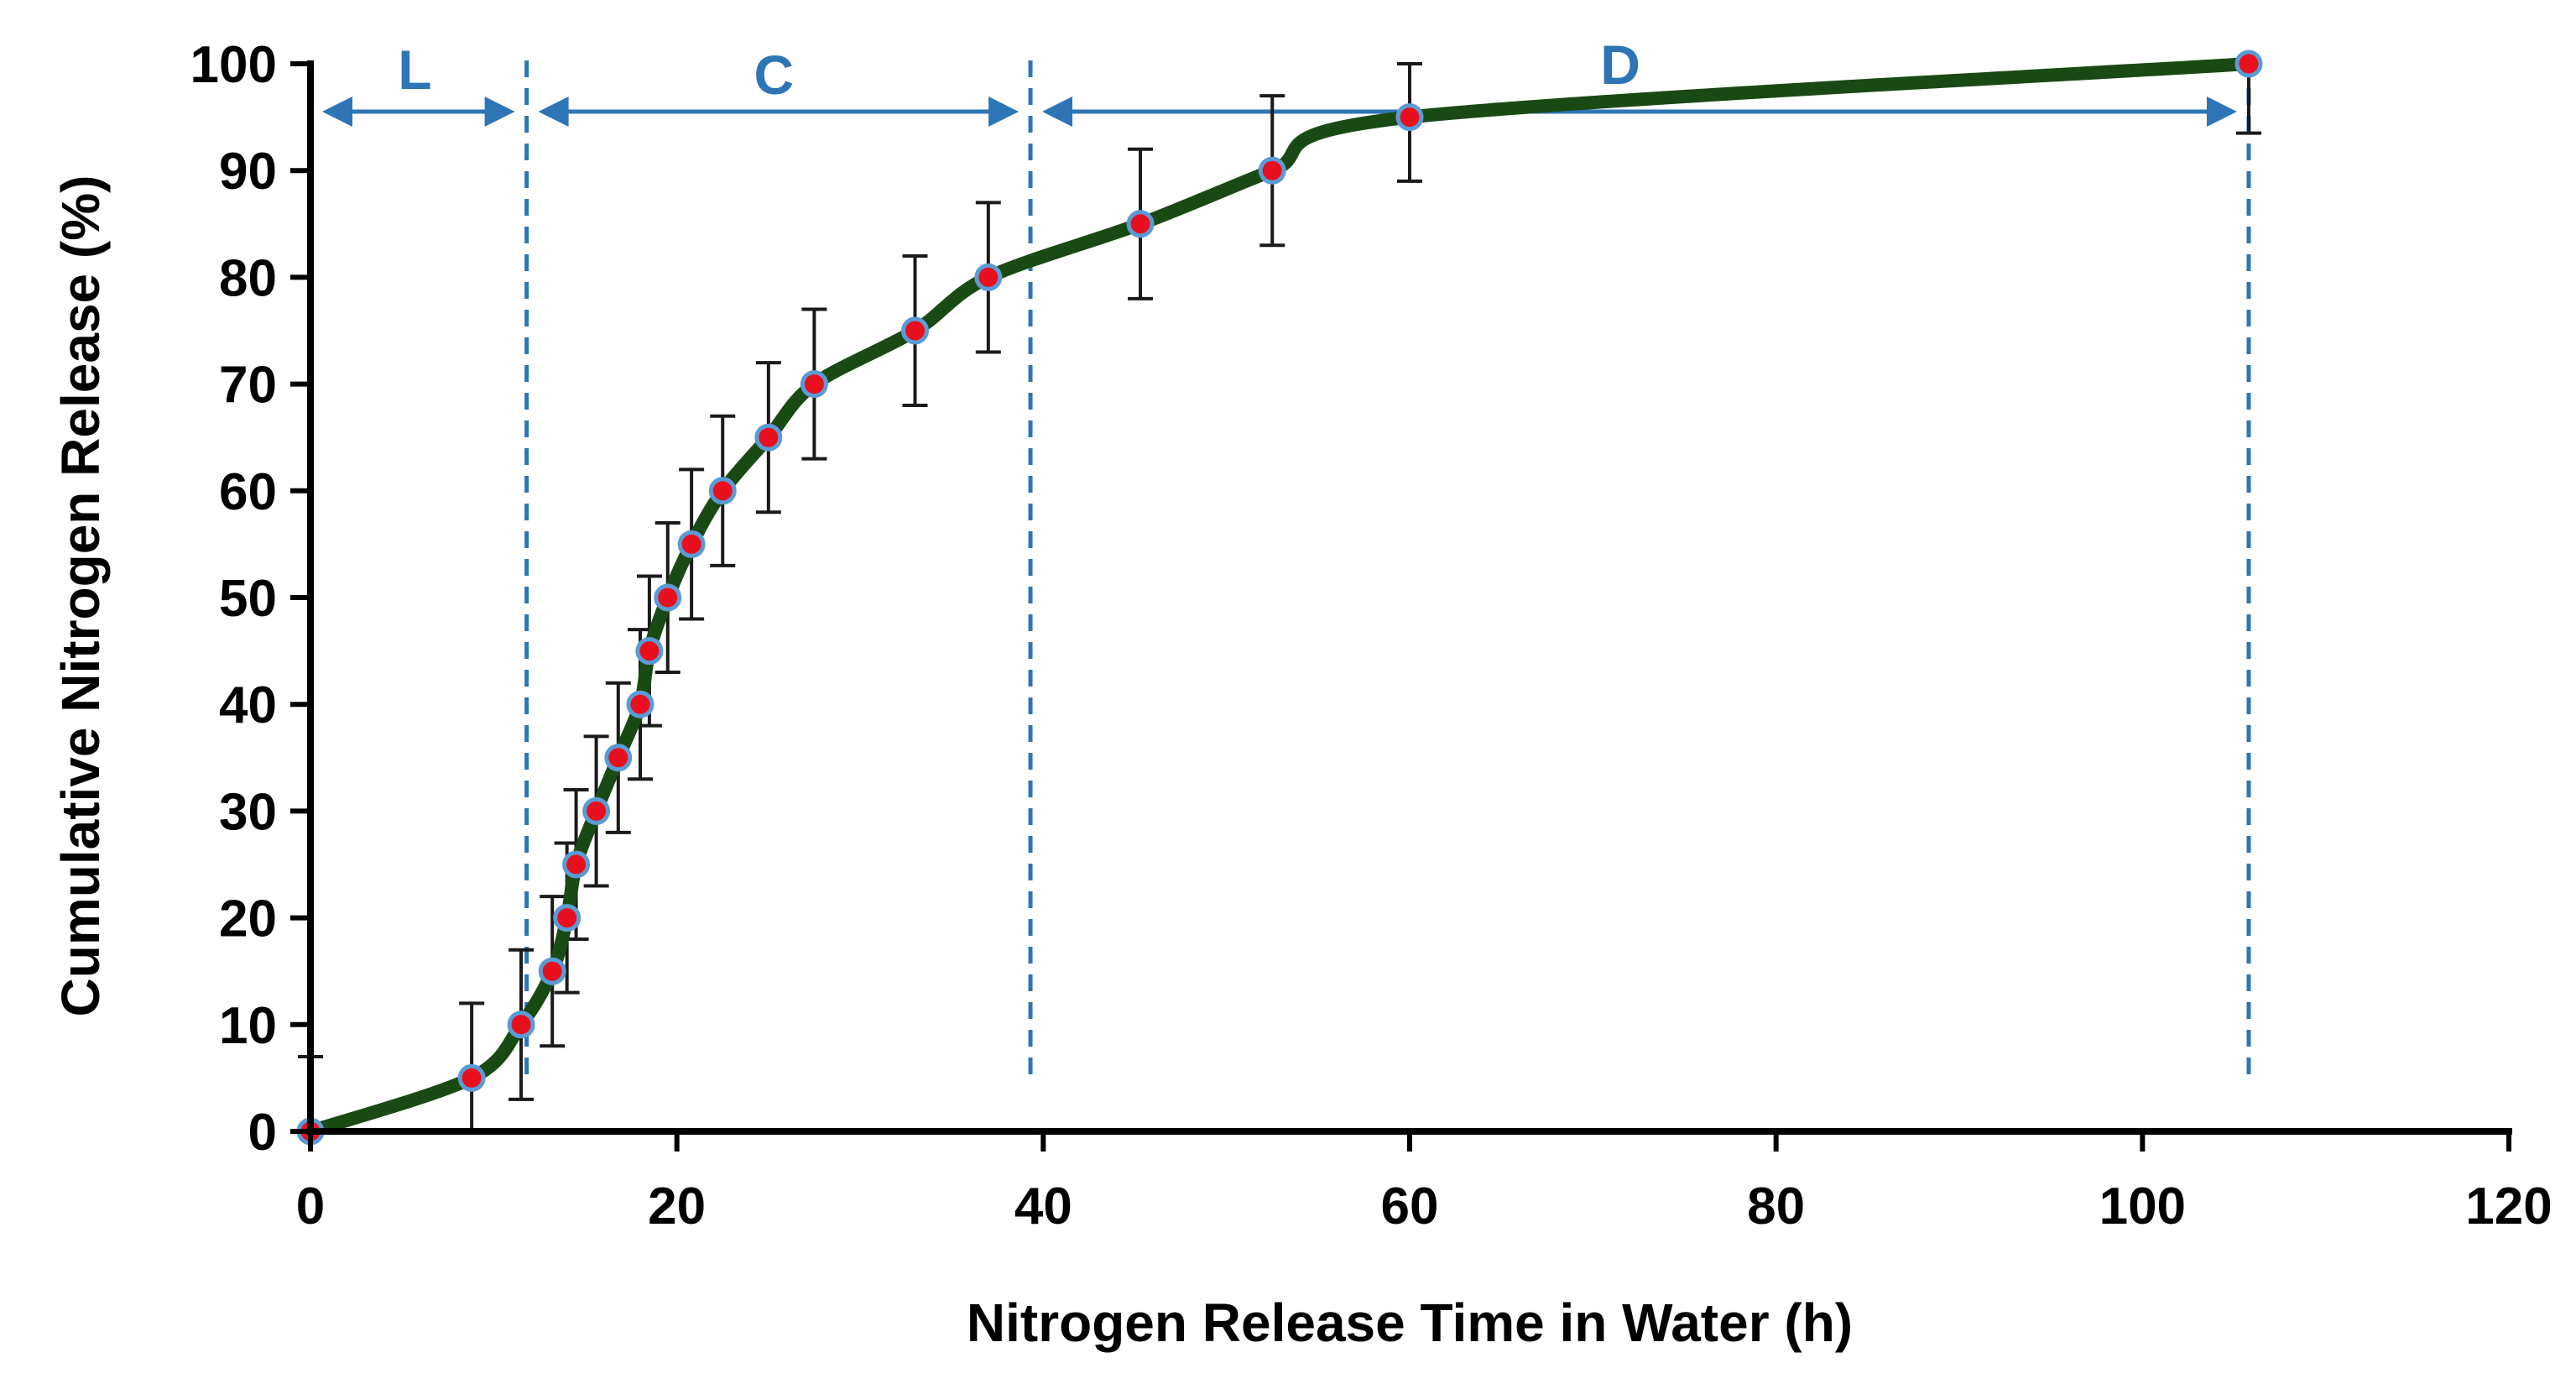  What do you see at coordinates (248, 278) in the screenshot?
I see `y-tick-label: 80` at bounding box center [248, 278].